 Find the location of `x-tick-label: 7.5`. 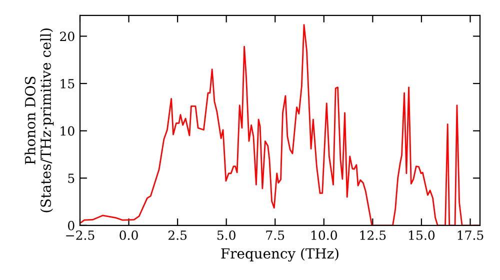

x-tick-label: 7.5 is located at coordinates (275, 235).